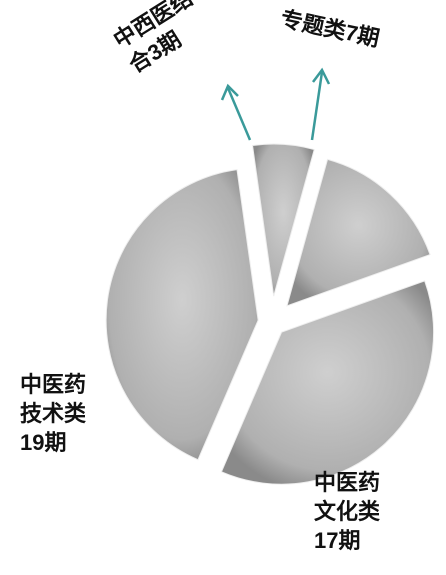  What do you see at coordinates (275, 104) in the screenshot?
I see `arrows` at bounding box center [275, 104].